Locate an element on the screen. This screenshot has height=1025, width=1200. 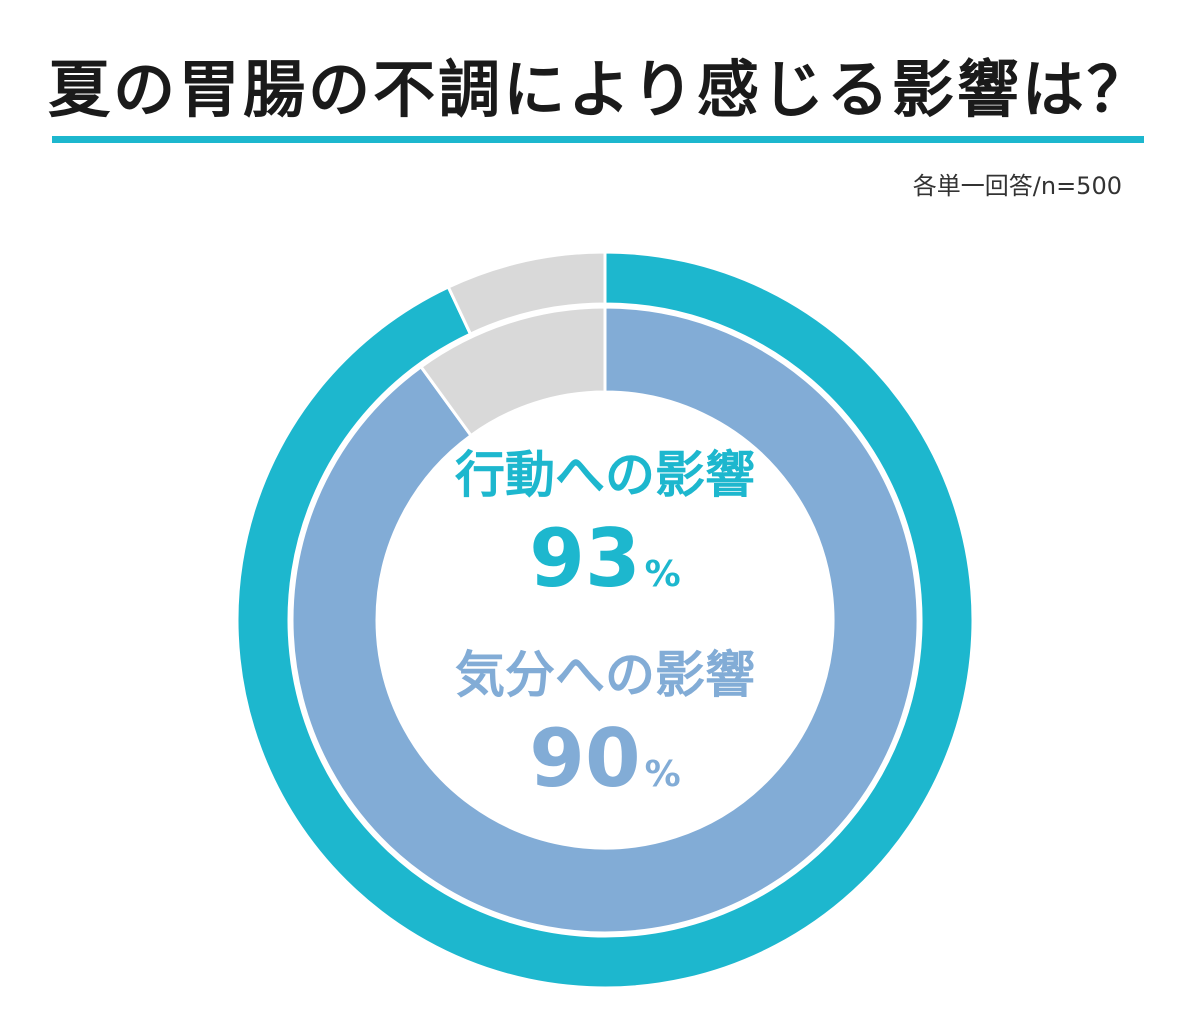
outer-ring-slice-rest is located at coordinates (526, 293).